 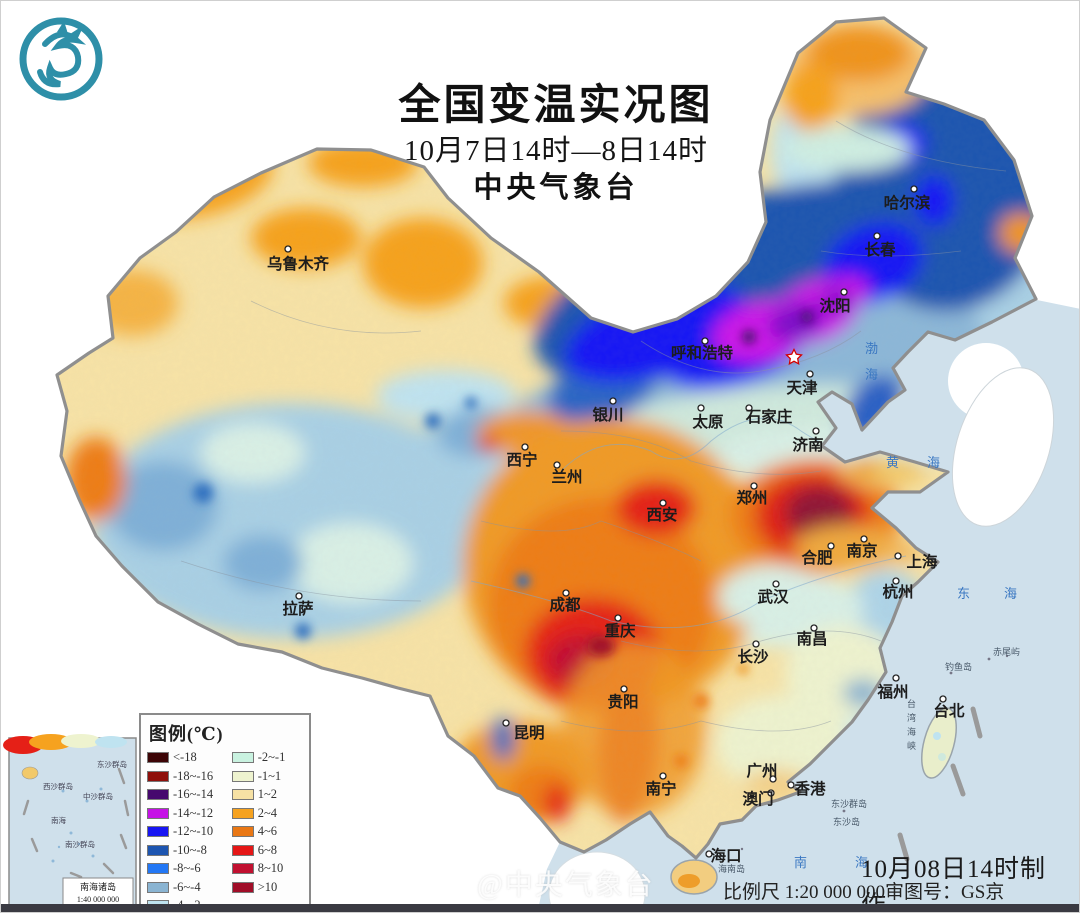 I want to click on legend-label: -16~-14, so click(x=193, y=794).